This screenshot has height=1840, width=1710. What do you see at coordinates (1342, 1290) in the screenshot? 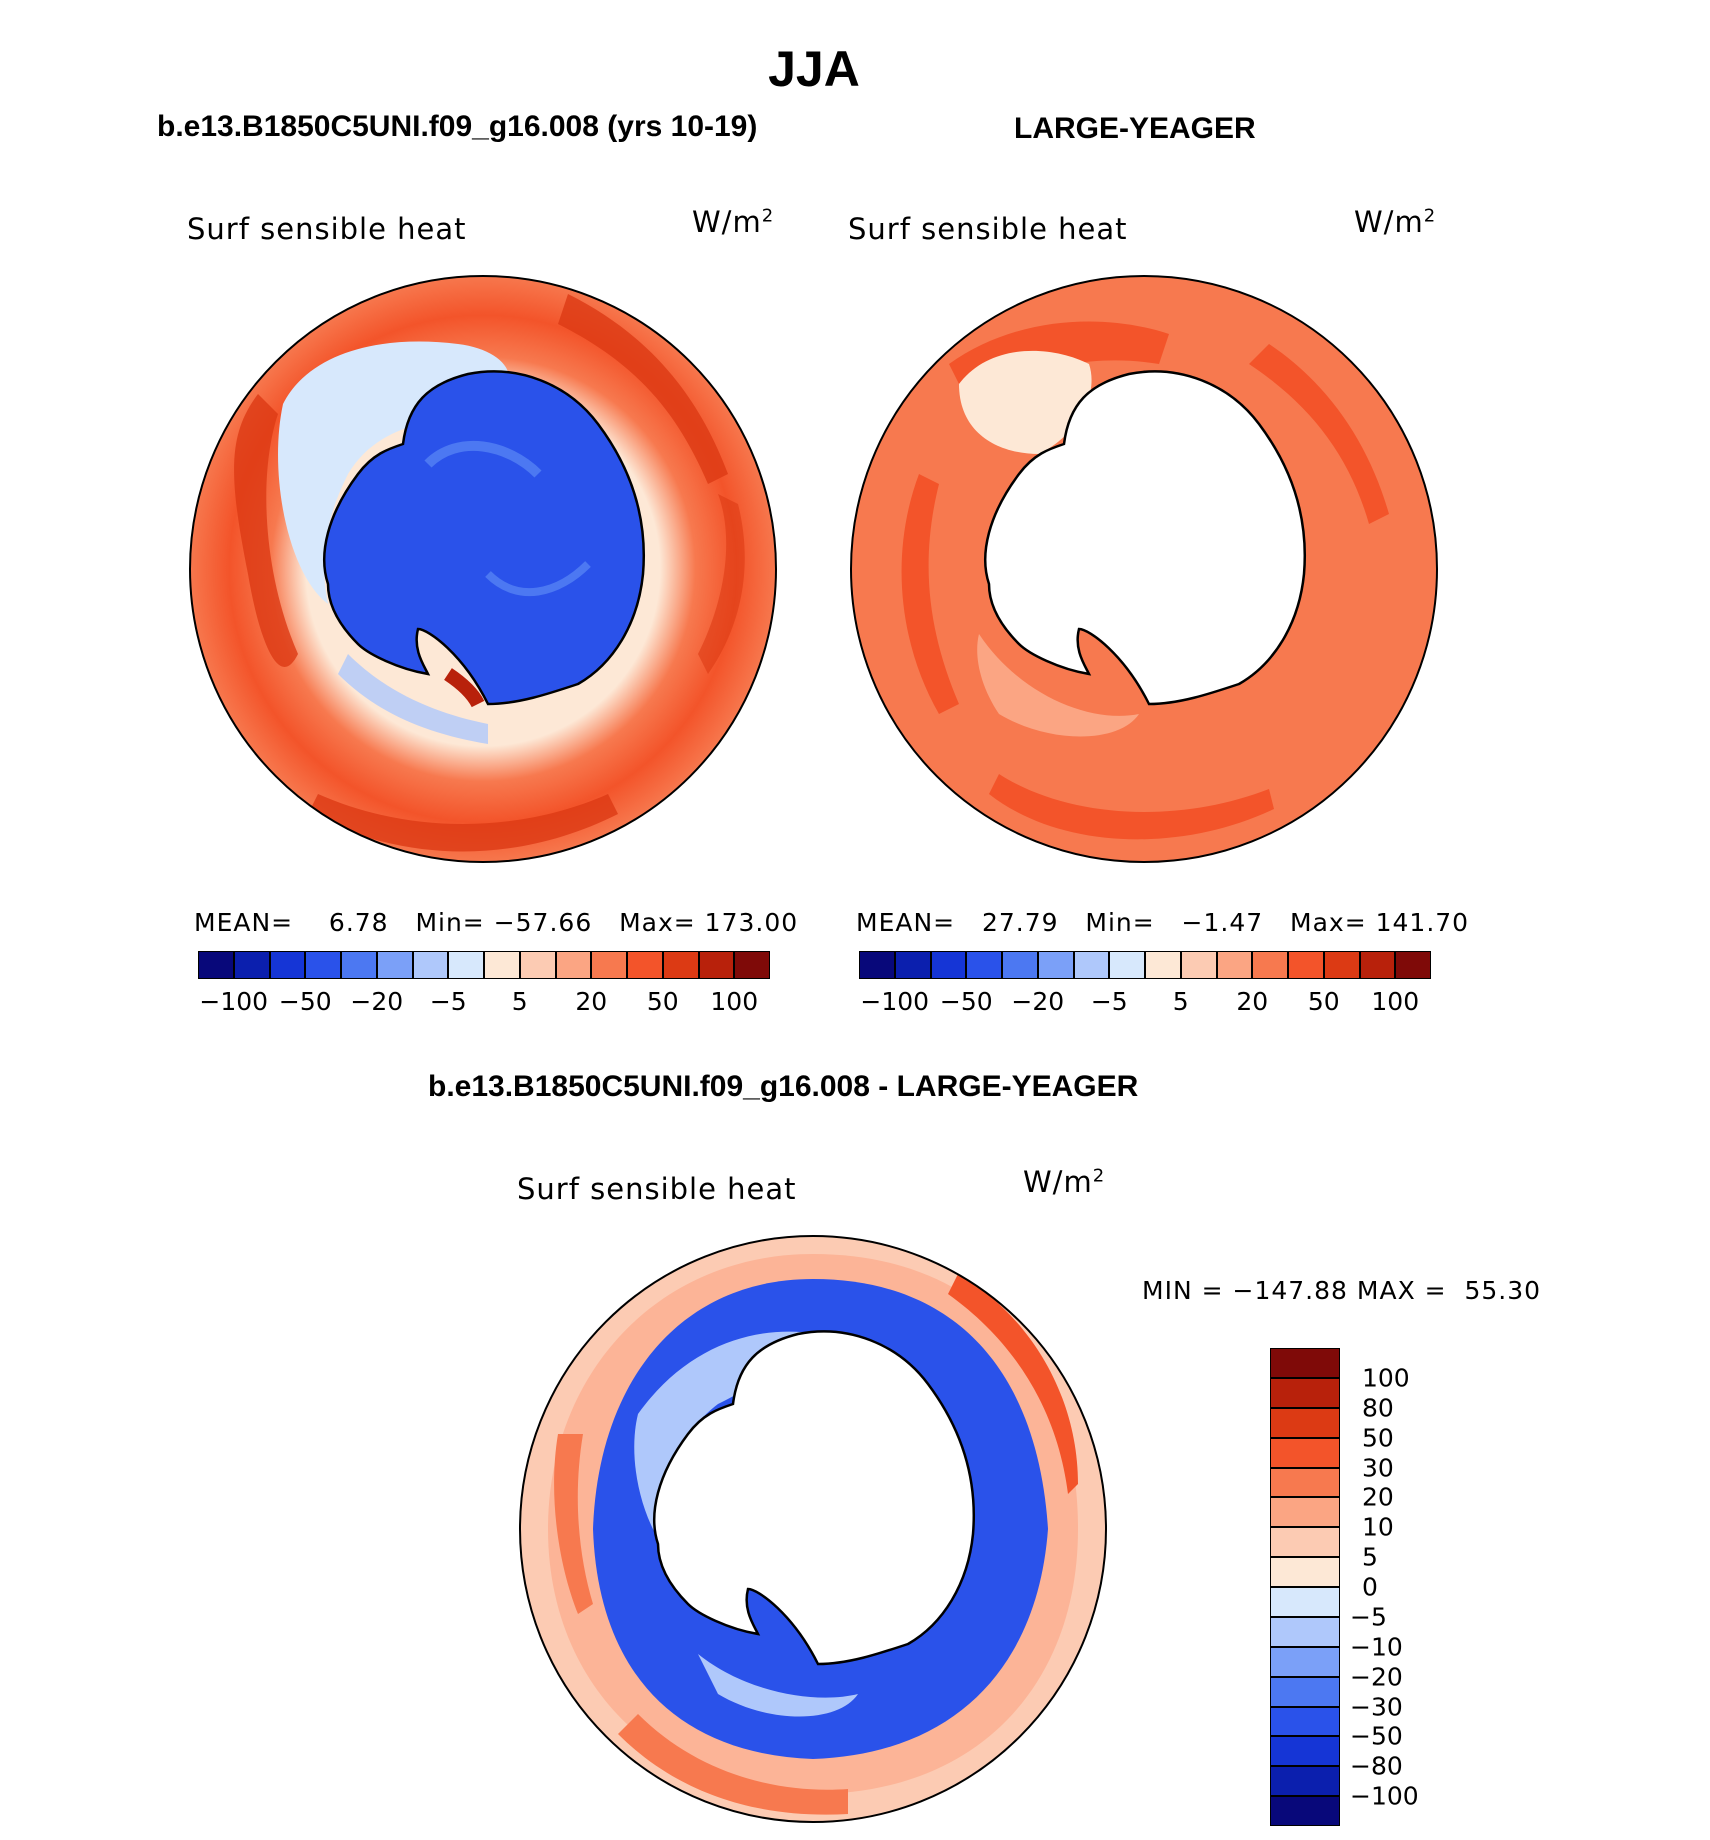
I see `panel-3-stats: MIN = −147.88 MAX = 55.30` at bounding box center [1342, 1290].